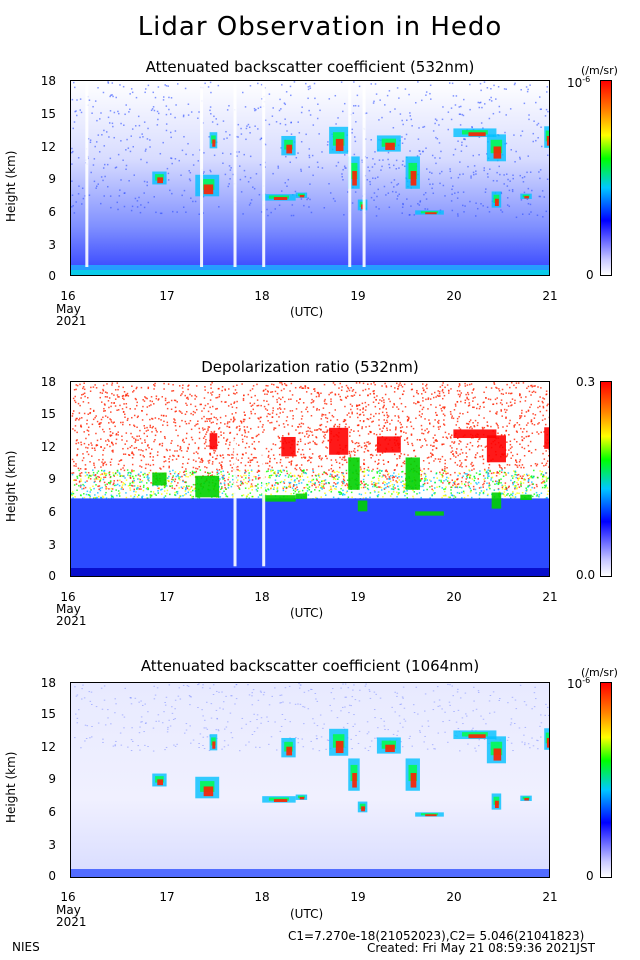  What do you see at coordinates (320, 27) in the screenshot?
I see `main-title: Lidar Observation in Hedo` at bounding box center [320, 27].